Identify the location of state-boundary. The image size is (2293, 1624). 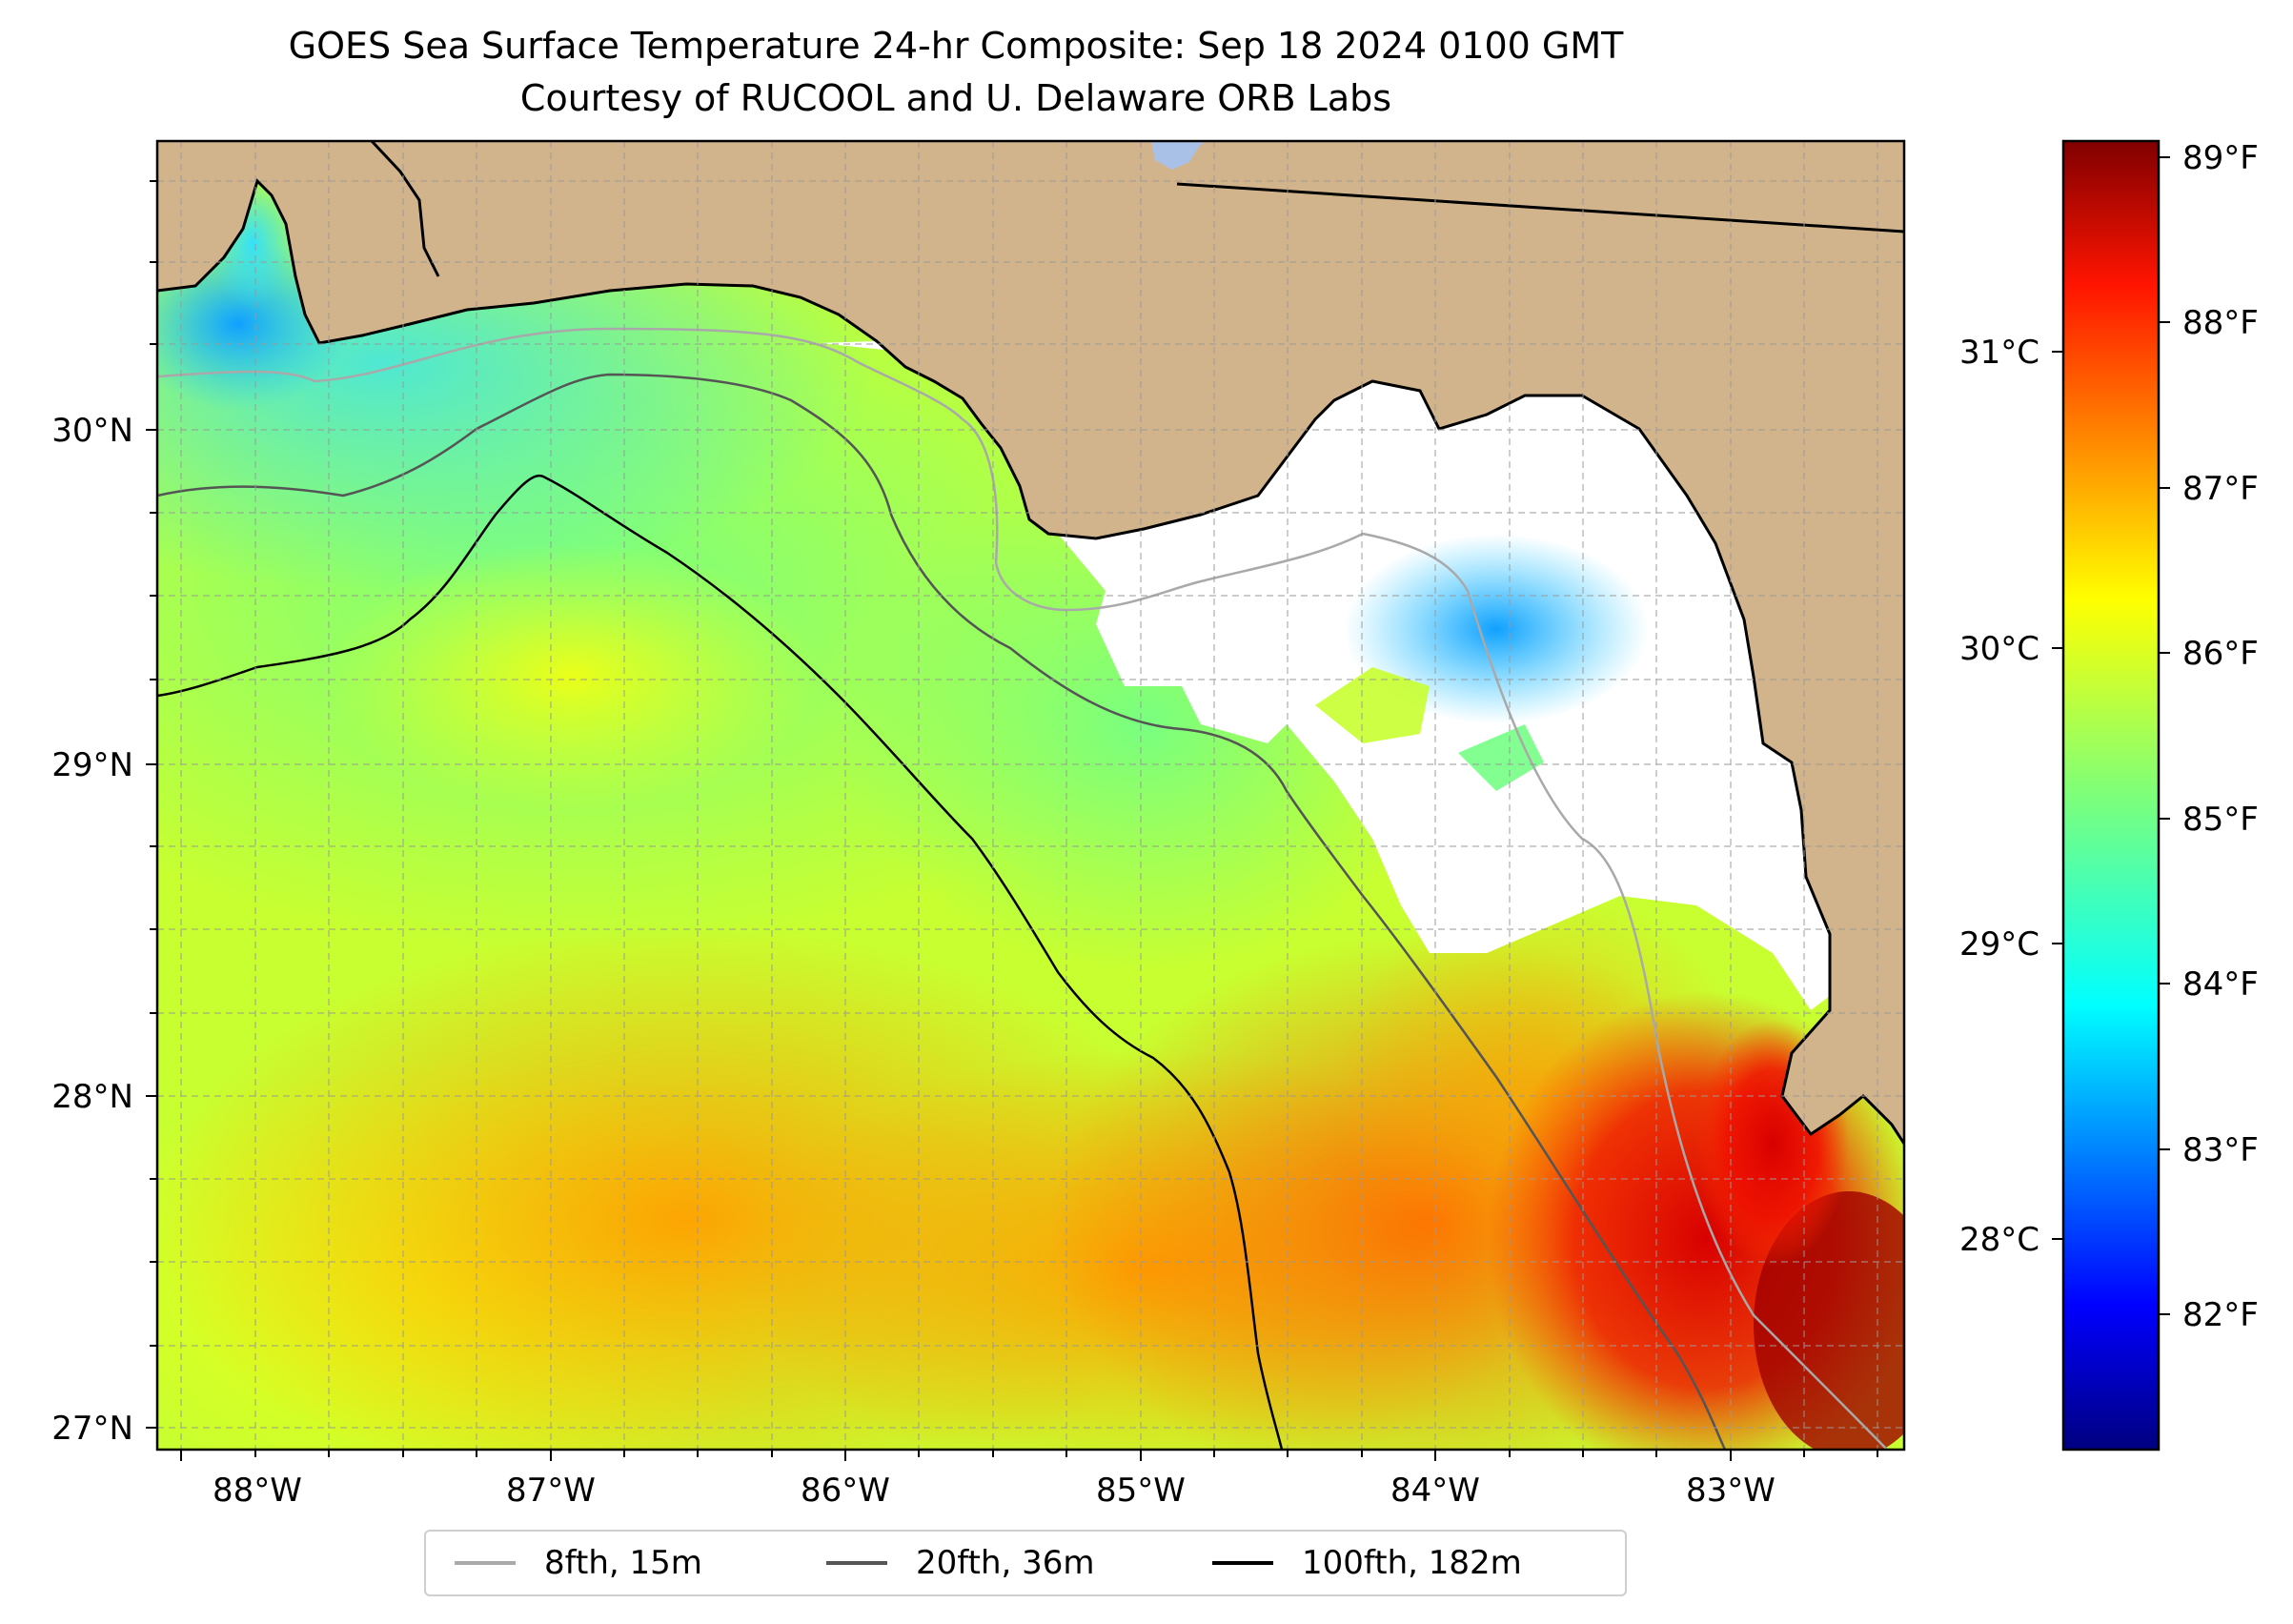
(1540, 207).